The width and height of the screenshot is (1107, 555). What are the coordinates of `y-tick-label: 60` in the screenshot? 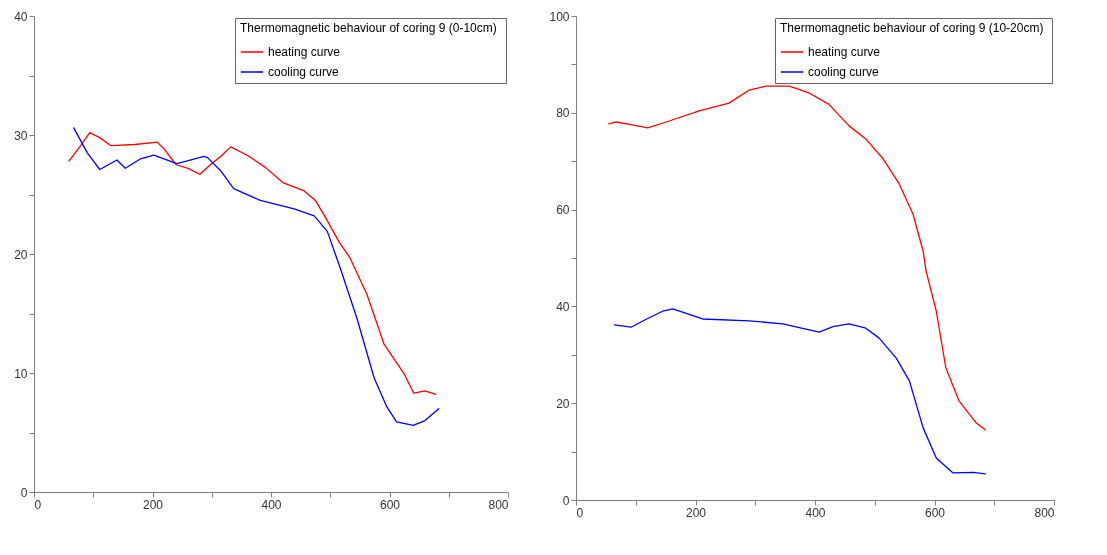 It's located at (563, 210).